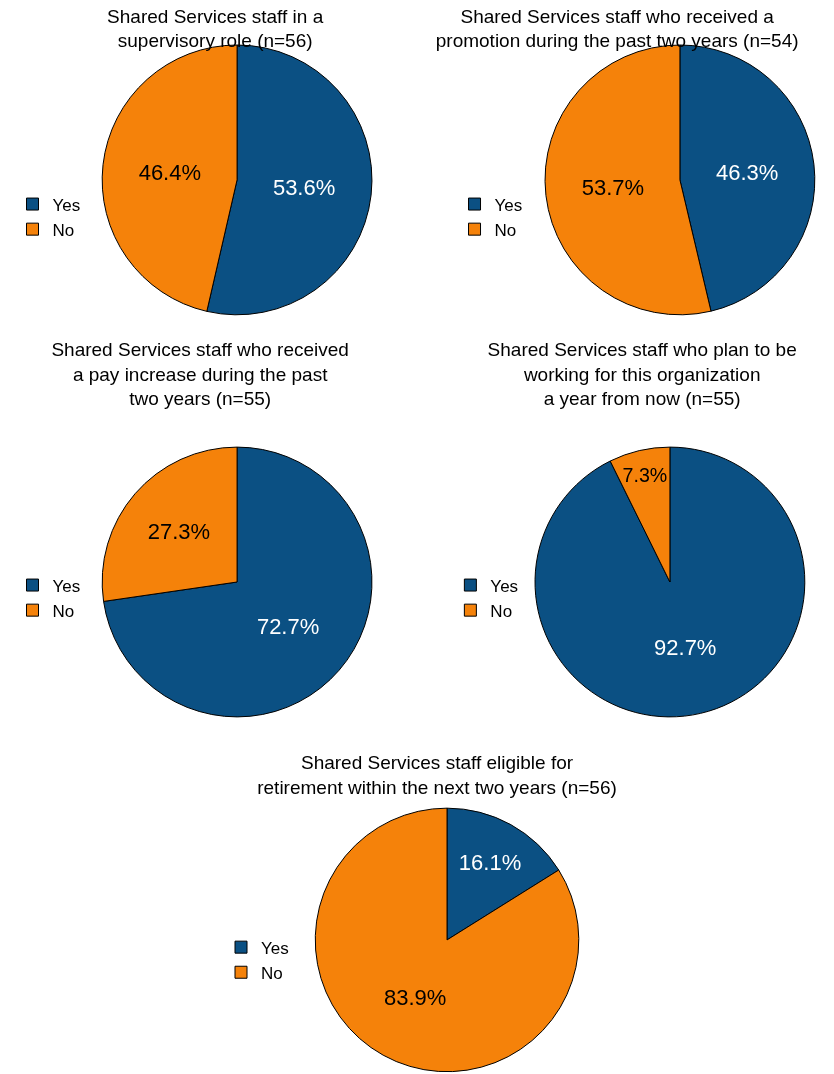  What do you see at coordinates (685, 648) in the screenshot?
I see `data-label: 92.7%` at bounding box center [685, 648].